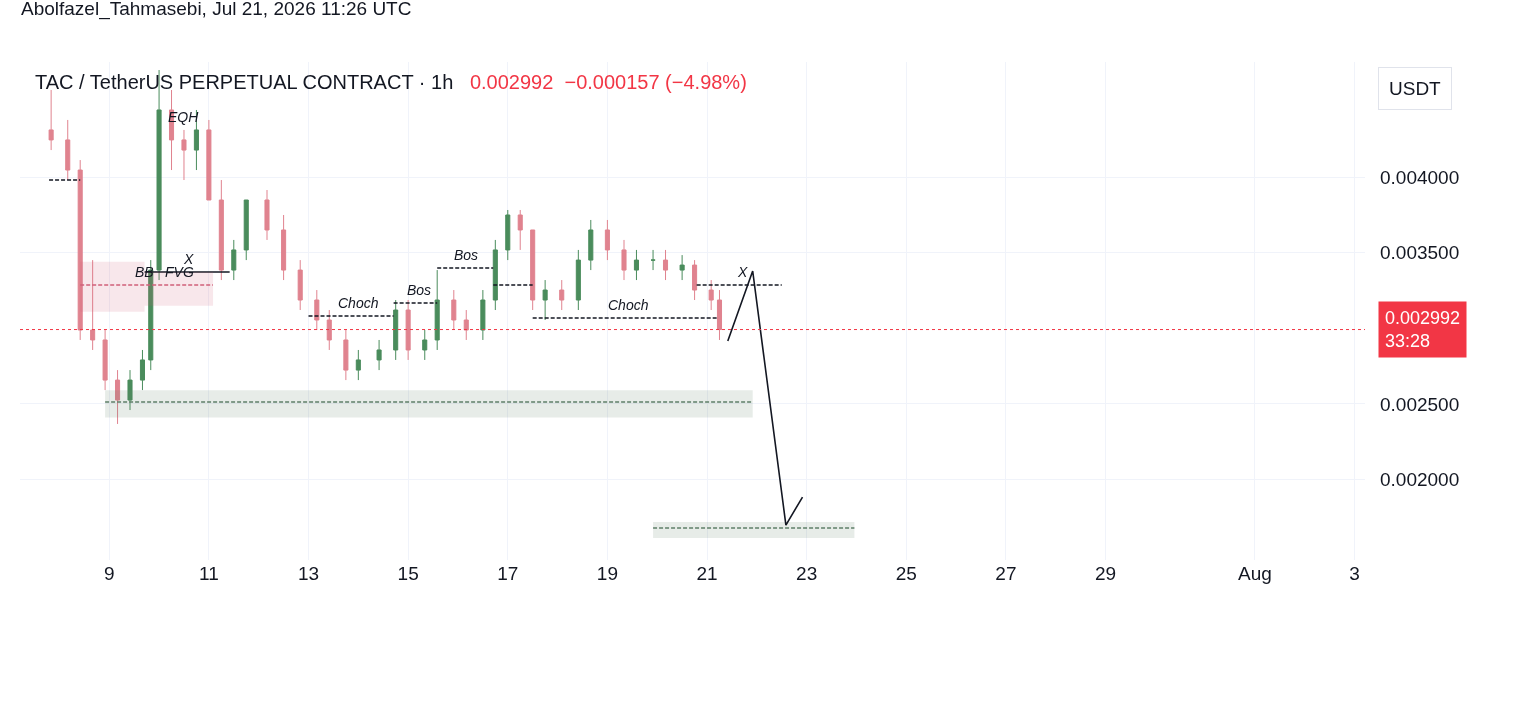  Describe the element at coordinates (906, 573) in the screenshot. I see `x-tick-label: 25` at that location.